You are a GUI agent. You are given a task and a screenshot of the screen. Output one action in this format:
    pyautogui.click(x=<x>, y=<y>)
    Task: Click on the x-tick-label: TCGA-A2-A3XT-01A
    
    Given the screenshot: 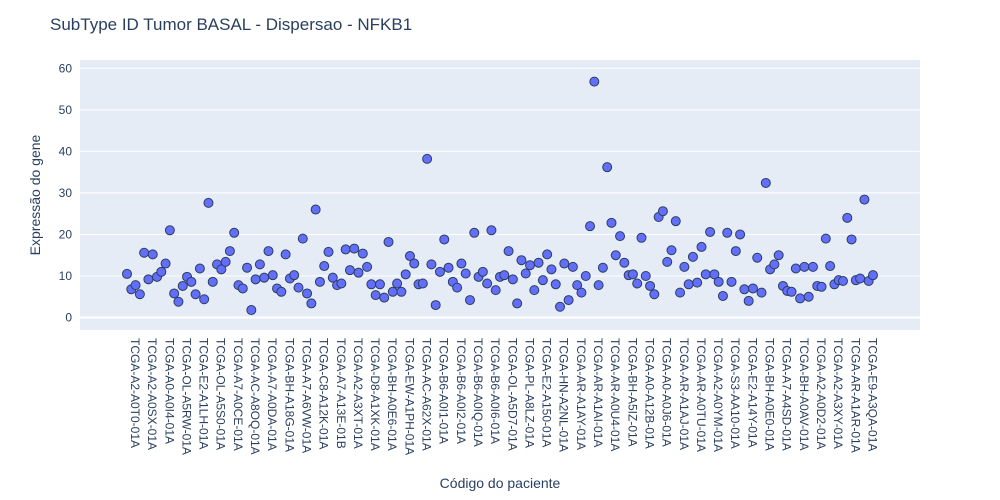 What is the action you would take?
    pyautogui.click(x=358, y=393)
    